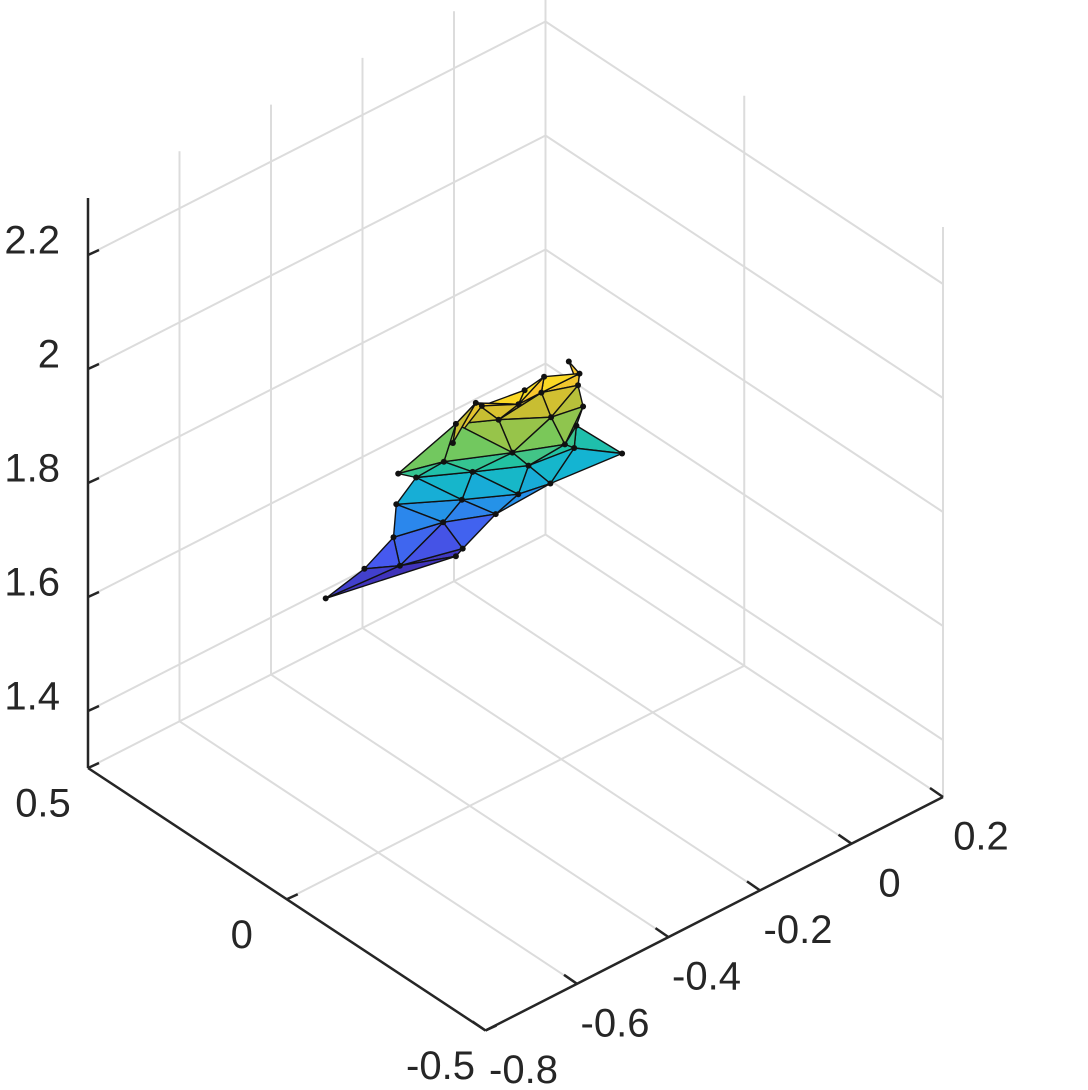  Describe the element at coordinates (49, 355) in the screenshot. I see `z-tick-label: 2` at that location.